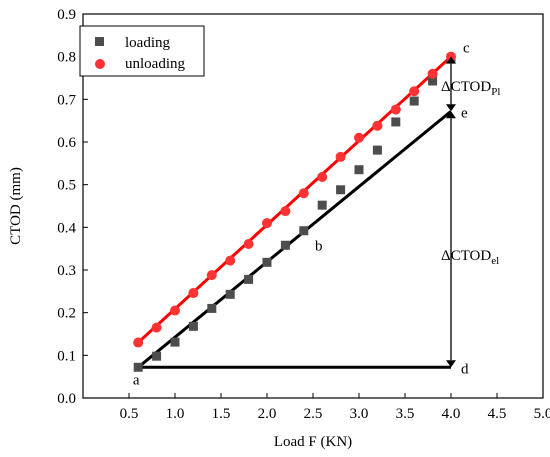 The width and height of the screenshot is (550, 457). I want to click on x-tick-label: 4.5, so click(497, 414).